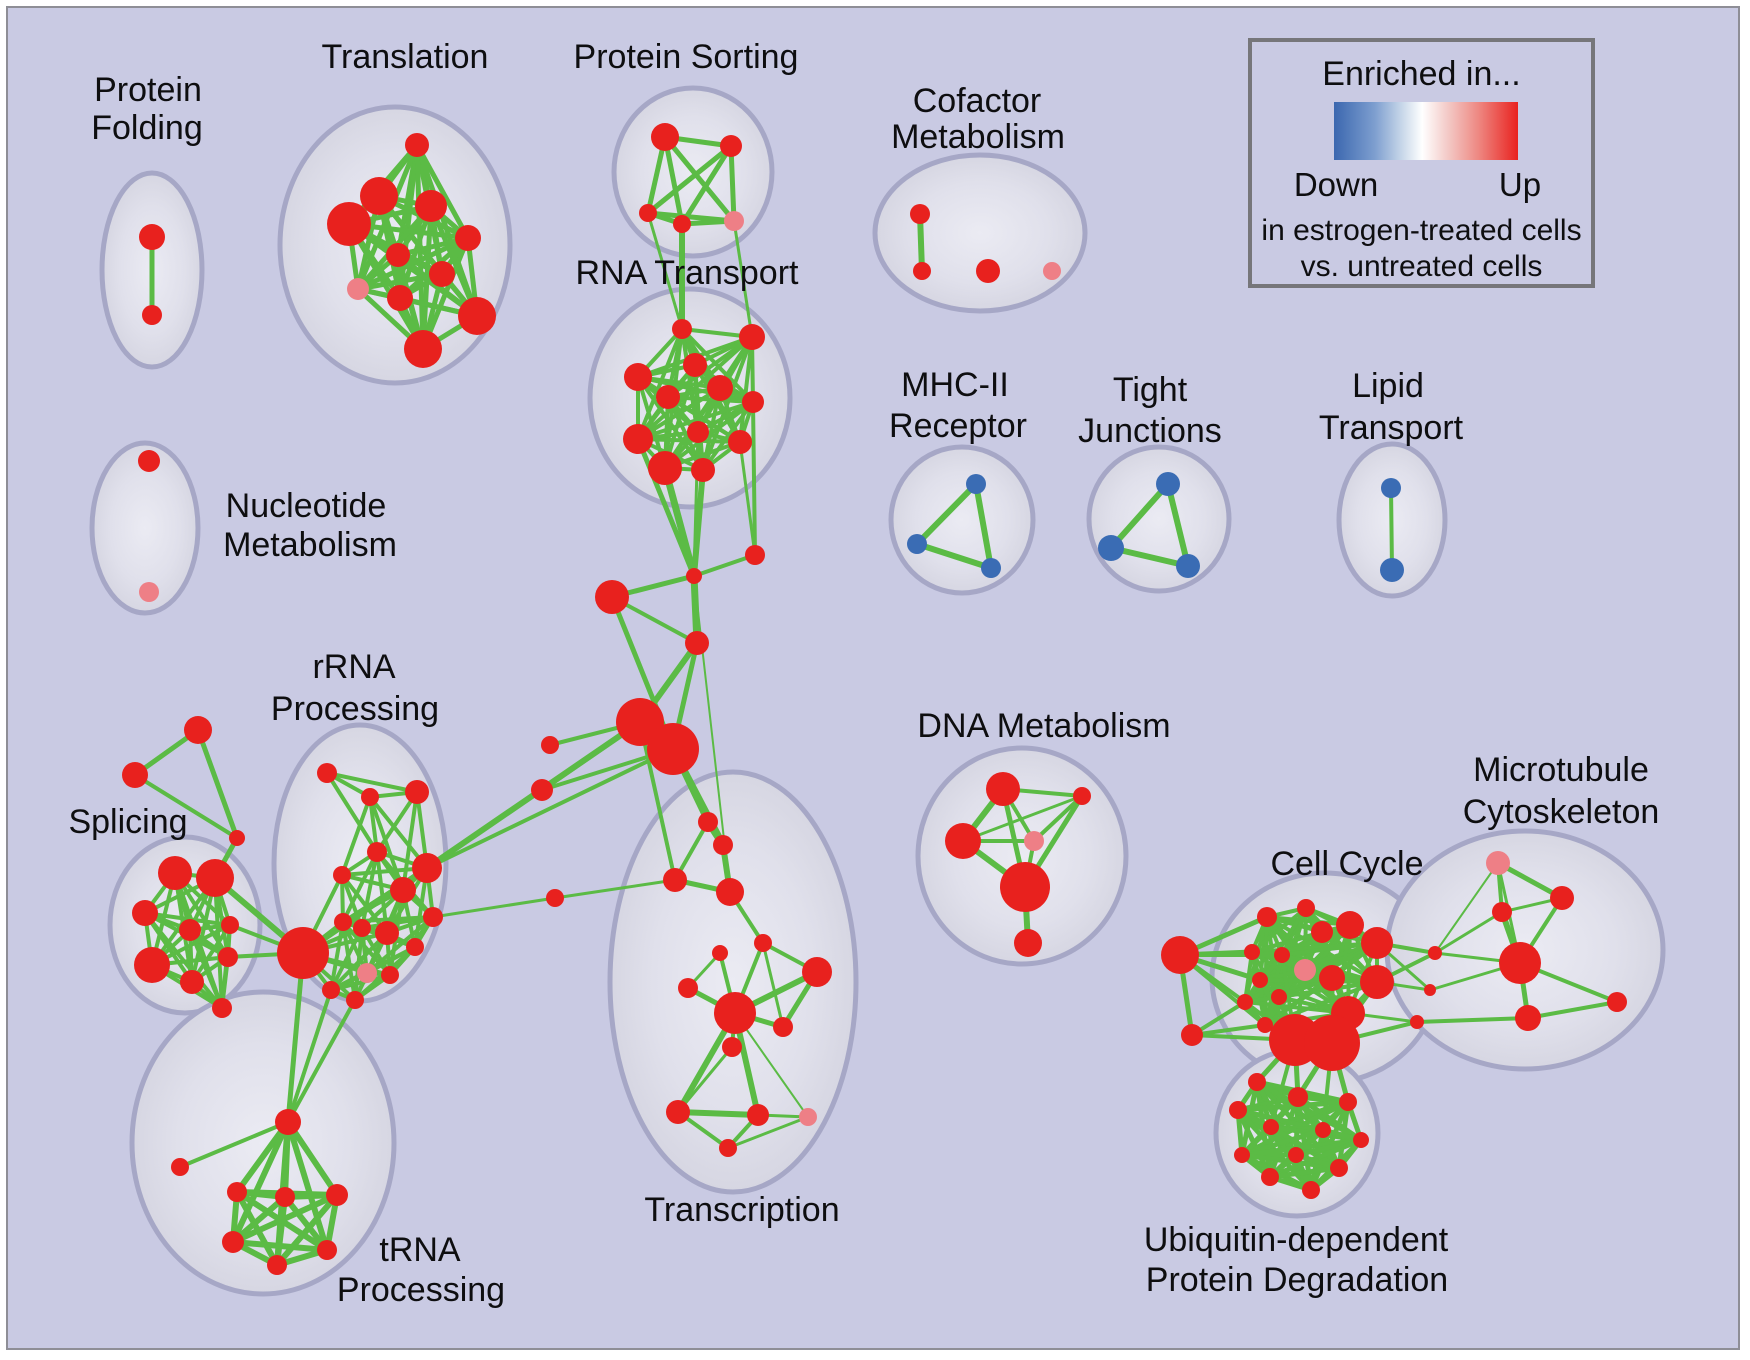 The width and height of the screenshot is (1750, 1360). Describe the element at coordinates (612, 597) in the screenshot. I see `gene-set-node-c2` at that location.